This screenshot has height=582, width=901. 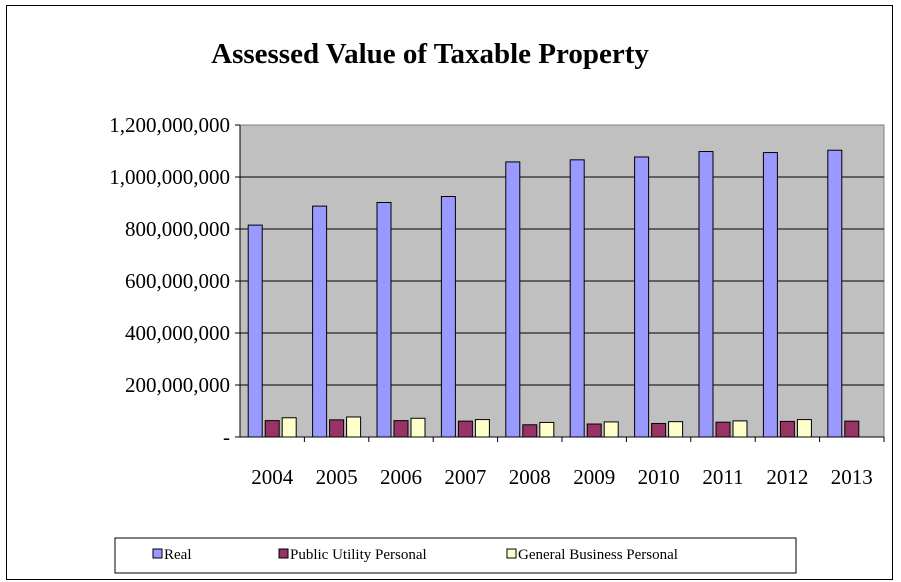 What do you see at coordinates (430, 54) in the screenshot?
I see `chart-title: Assessed Value of Taxable Property` at bounding box center [430, 54].